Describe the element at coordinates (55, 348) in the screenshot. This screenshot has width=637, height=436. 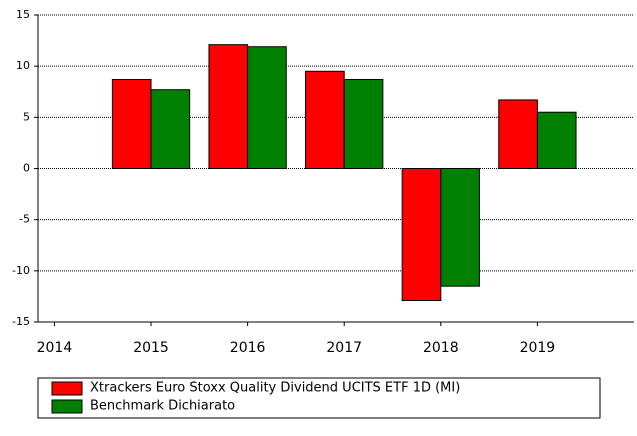
I see `x-tick-label: 2014` at that location.